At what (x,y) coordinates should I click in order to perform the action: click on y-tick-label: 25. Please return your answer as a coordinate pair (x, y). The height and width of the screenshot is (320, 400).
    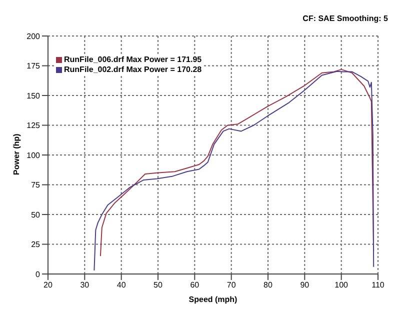
    Looking at the image, I should click on (36, 245).